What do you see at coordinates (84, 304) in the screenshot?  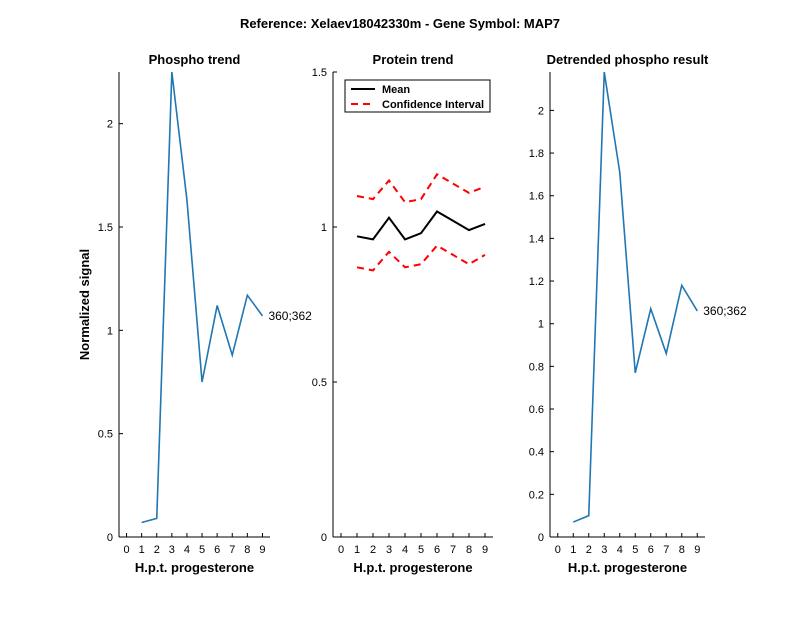 I see `y-axis-label: Normalized signal` at bounding box center [84, 304].